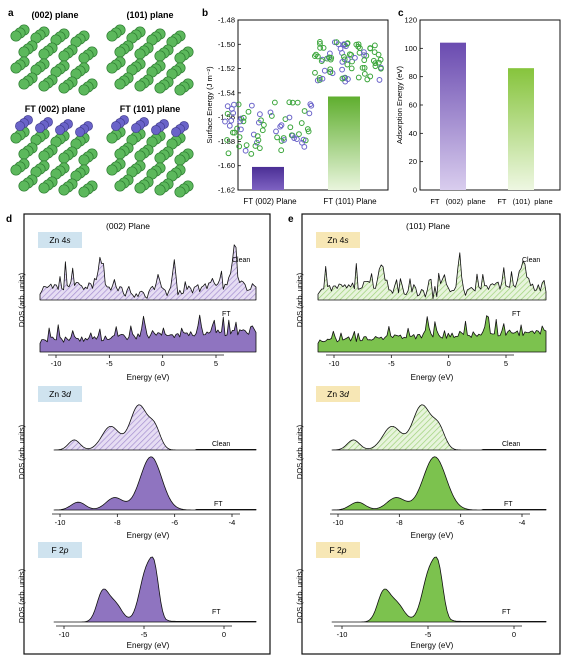 This screenshot has width=569, height=662. Describe the element at coordinates (226, 141) in the screenshot. I see `b-ytick-label: -1.58` at that location.